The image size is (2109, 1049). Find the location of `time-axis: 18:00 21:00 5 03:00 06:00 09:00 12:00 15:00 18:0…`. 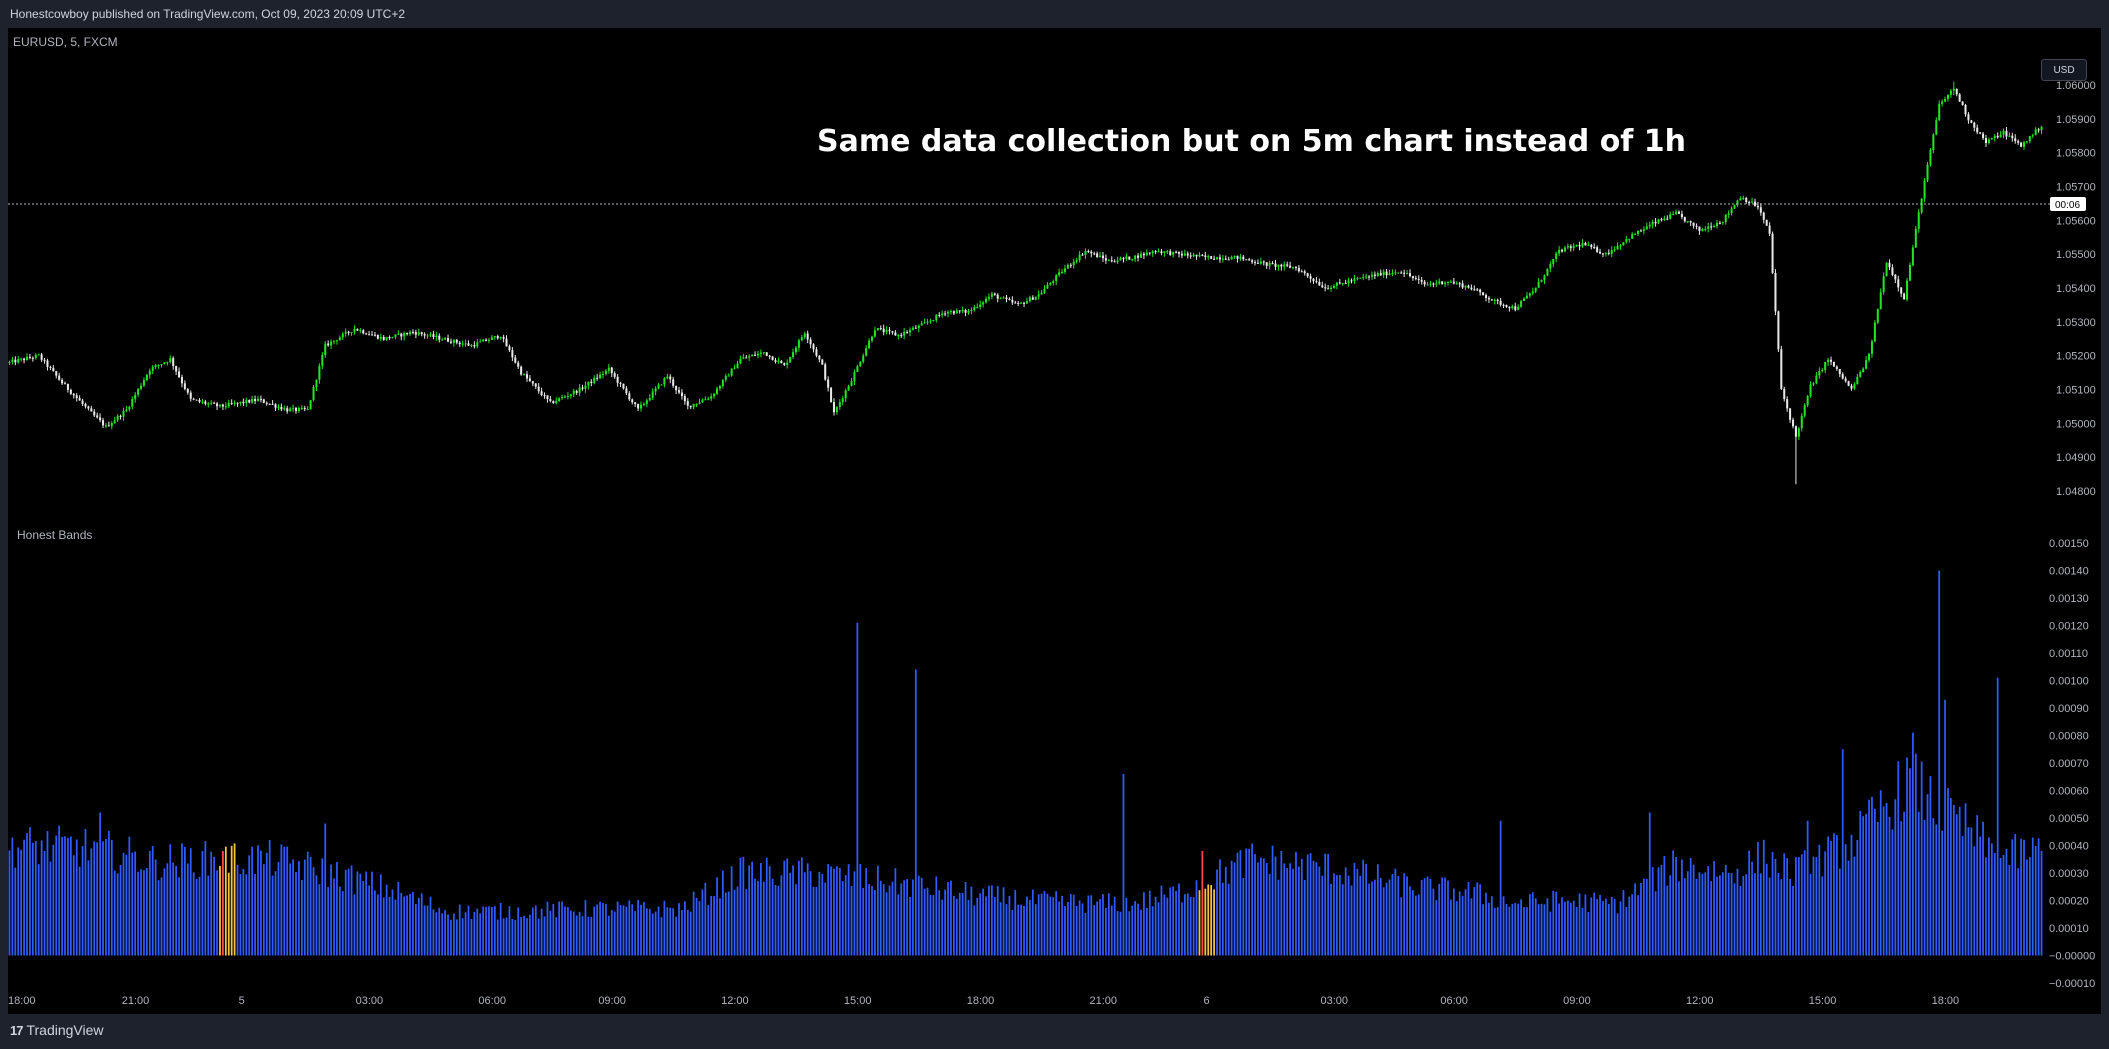

time-axis: 18:00 21:00 5 03:00 06:00 09:00 12:00 15:00 18:0… is located at coordinates (983, 1001).